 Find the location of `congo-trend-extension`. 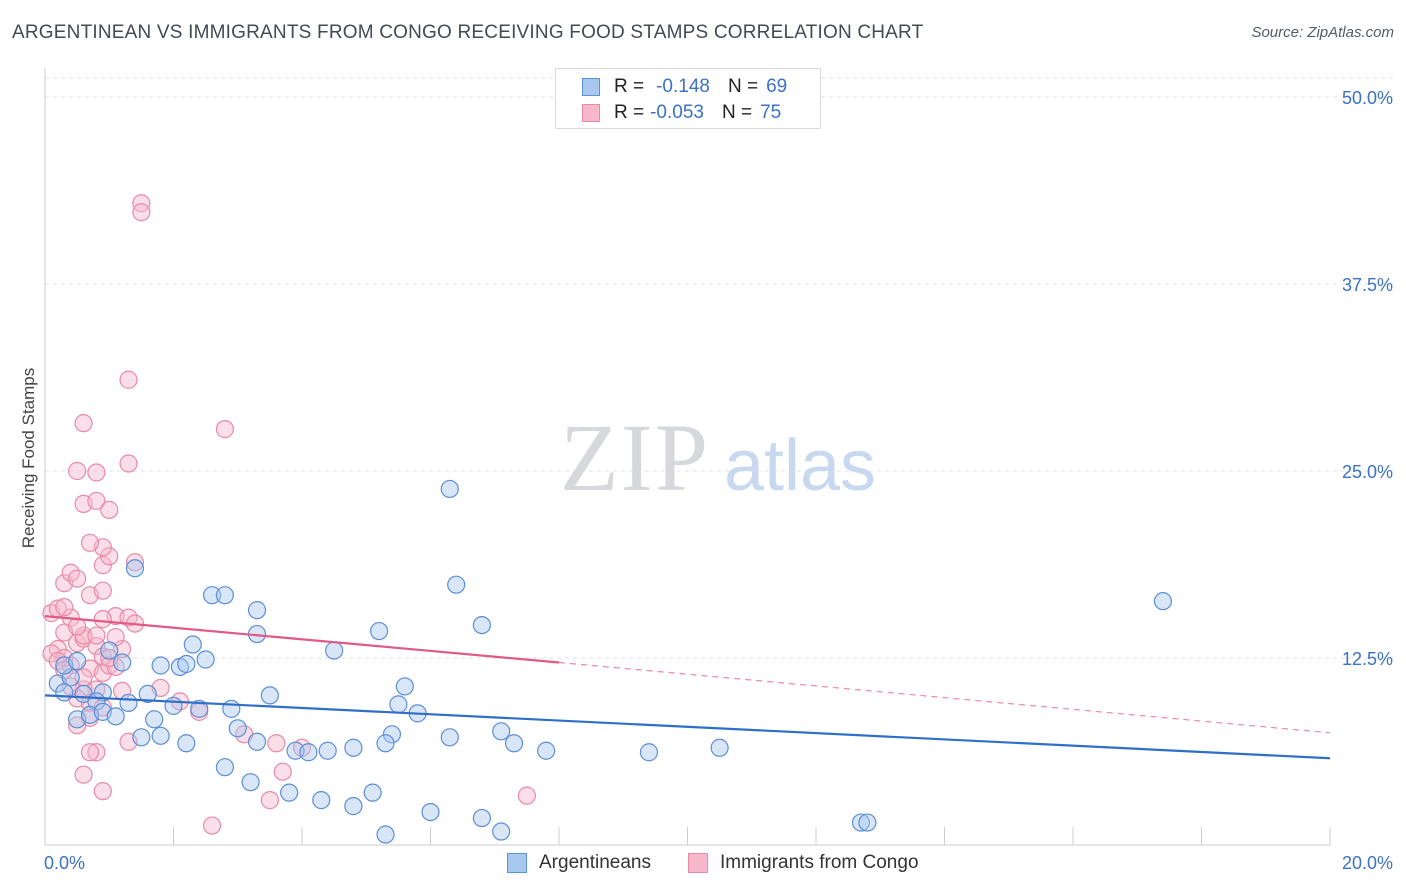

congo-trend-extension is located at coordinates (944, 697).